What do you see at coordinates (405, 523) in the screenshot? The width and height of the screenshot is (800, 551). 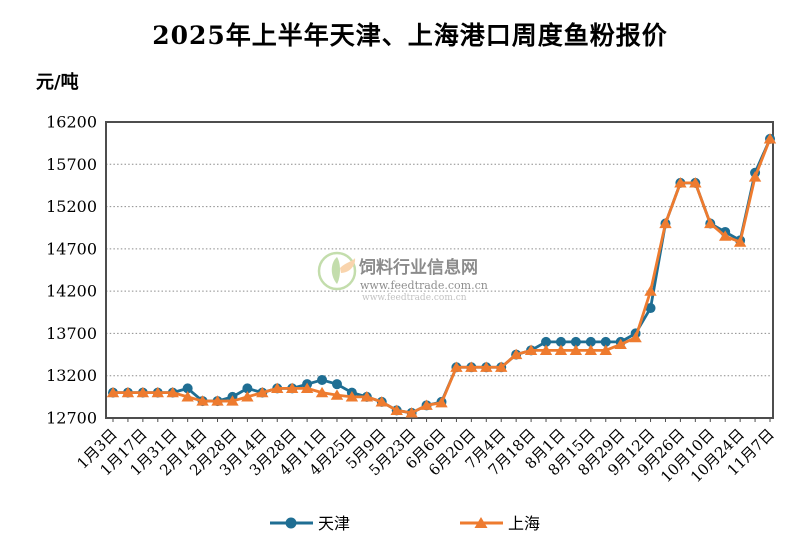 I see `legend: 天津 上海` at bounding box center [405, 523].